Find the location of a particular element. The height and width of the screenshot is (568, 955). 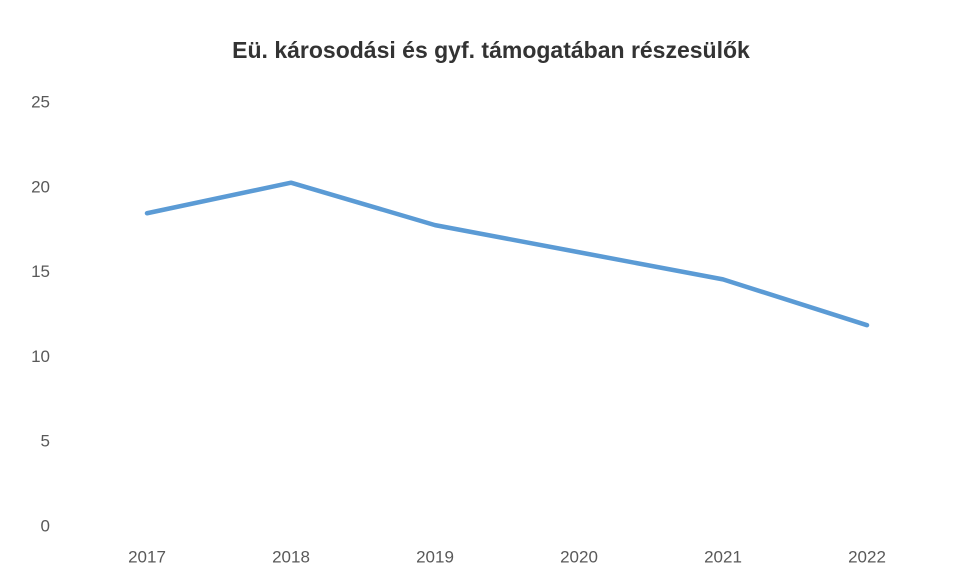

x-tick-label: 2019 is located at coordinates (435, 556).